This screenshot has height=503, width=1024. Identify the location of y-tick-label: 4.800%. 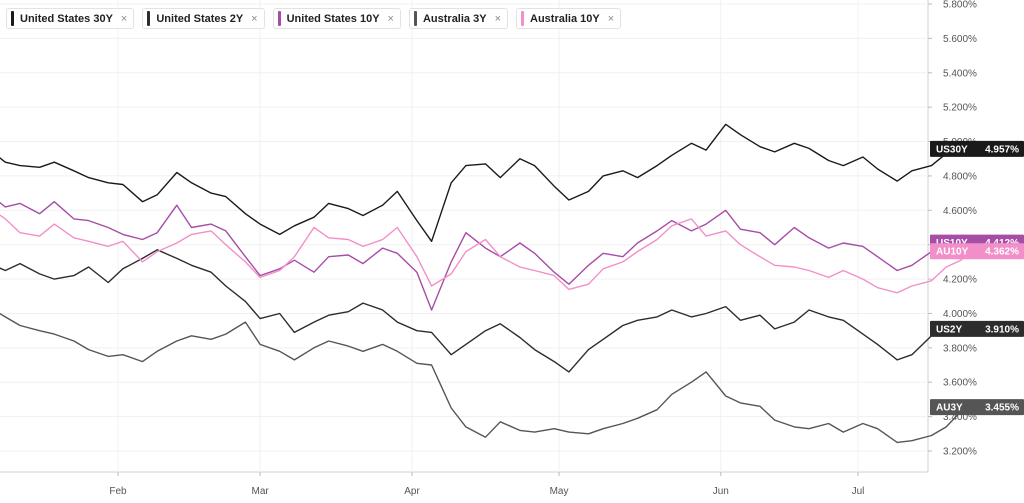
(960, 176).